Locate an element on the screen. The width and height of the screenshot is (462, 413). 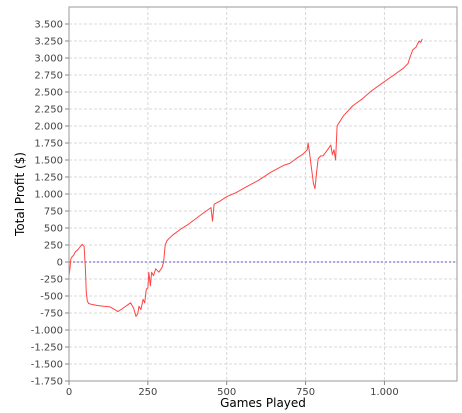
y-tick-label: 1.500 is located at coordinates (48, 161).